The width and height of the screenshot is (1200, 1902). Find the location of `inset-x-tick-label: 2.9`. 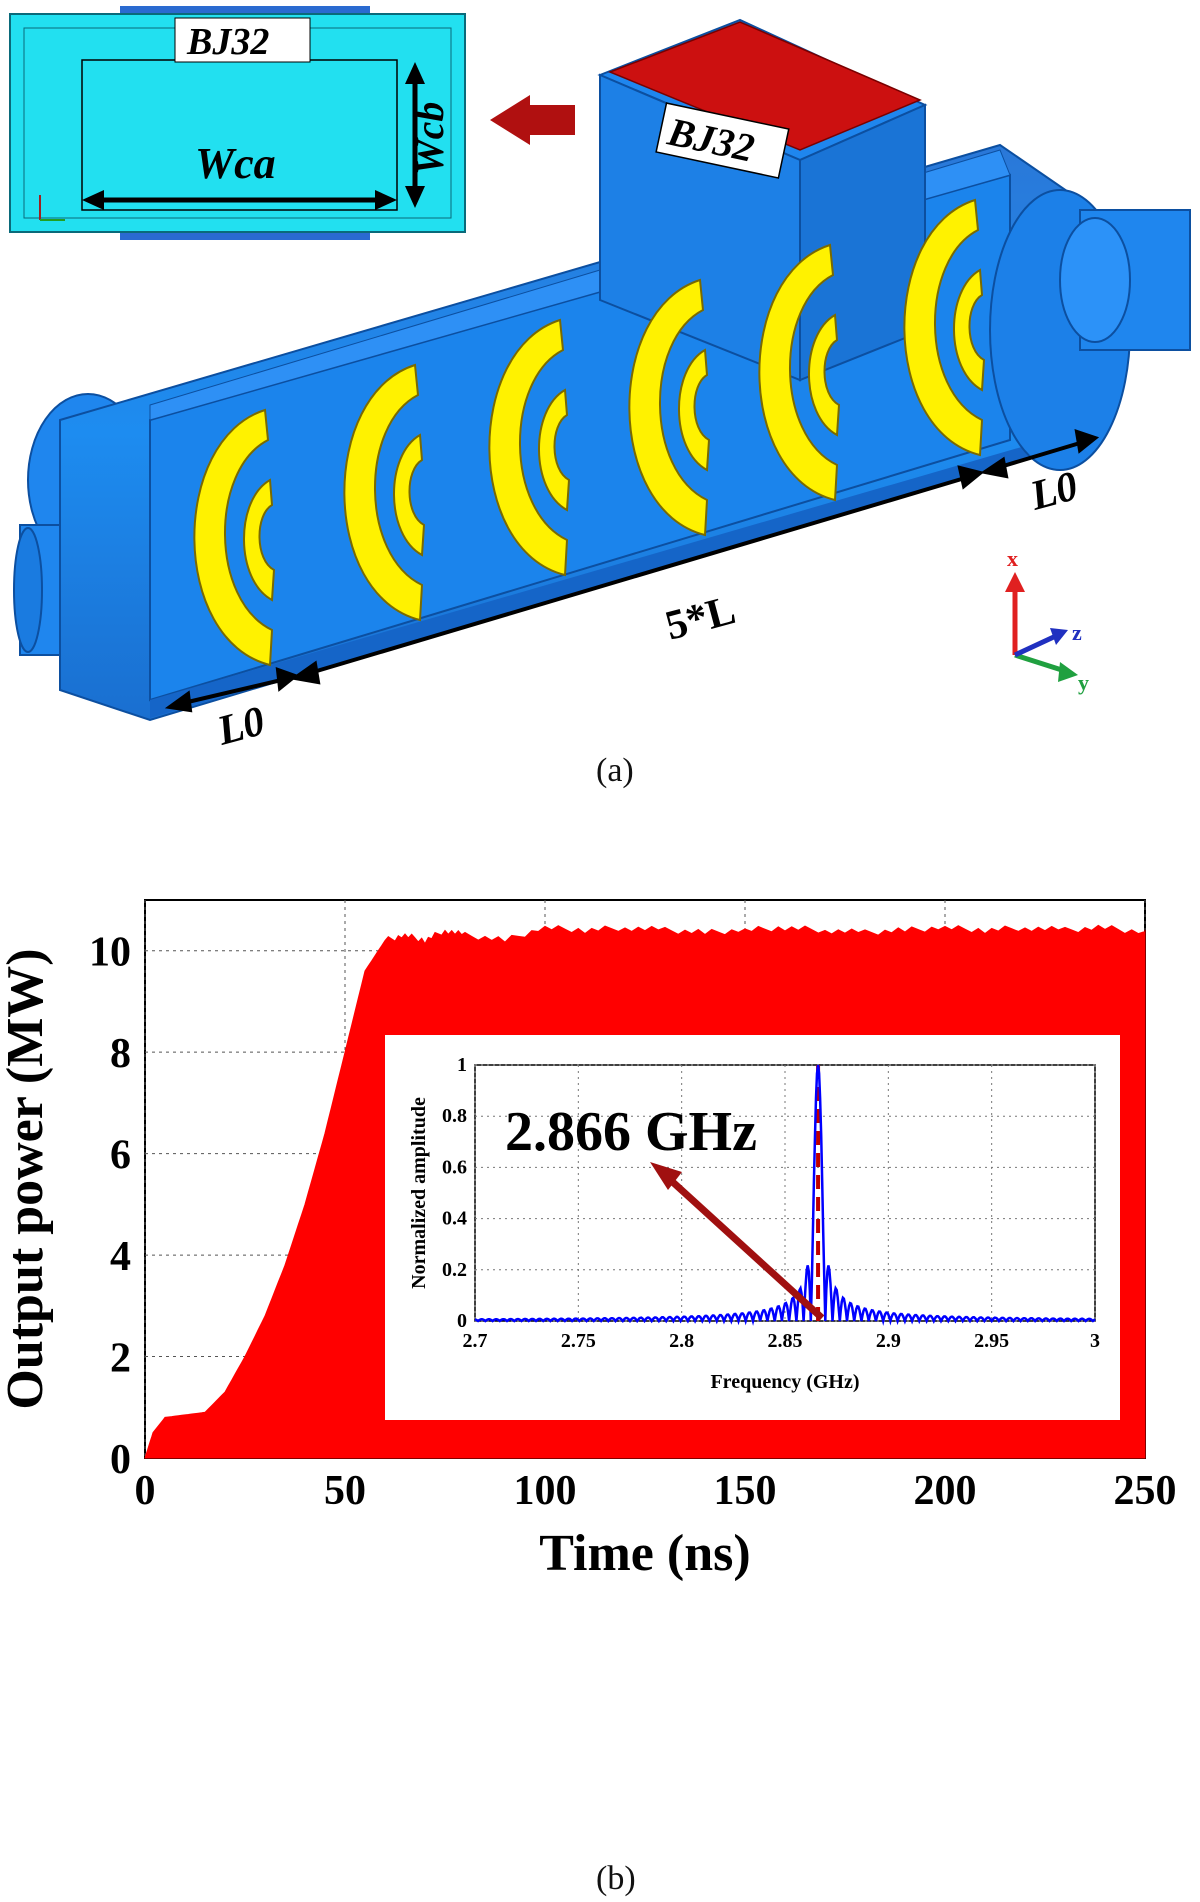

inset-x-tick-label: 2.9 is located at coordinates (888, 1341).